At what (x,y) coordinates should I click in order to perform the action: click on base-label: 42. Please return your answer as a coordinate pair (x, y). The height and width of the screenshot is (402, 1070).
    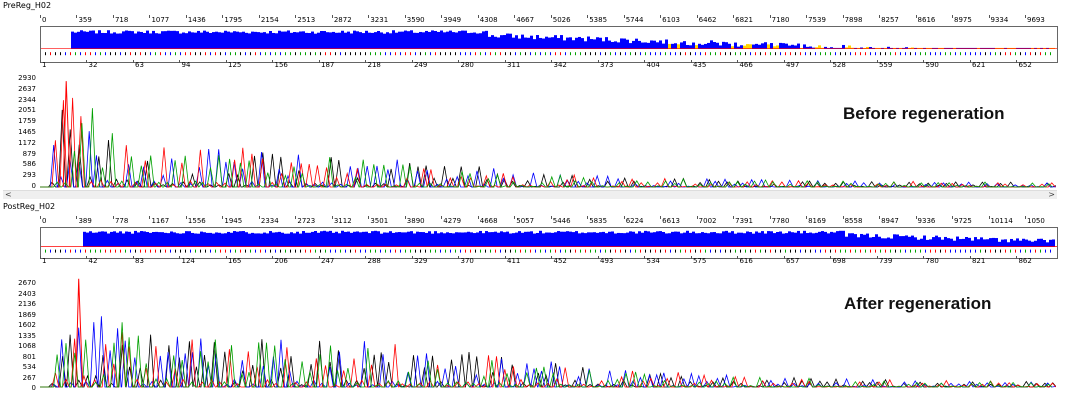
    Looking at the image, I should click on (93, 261).